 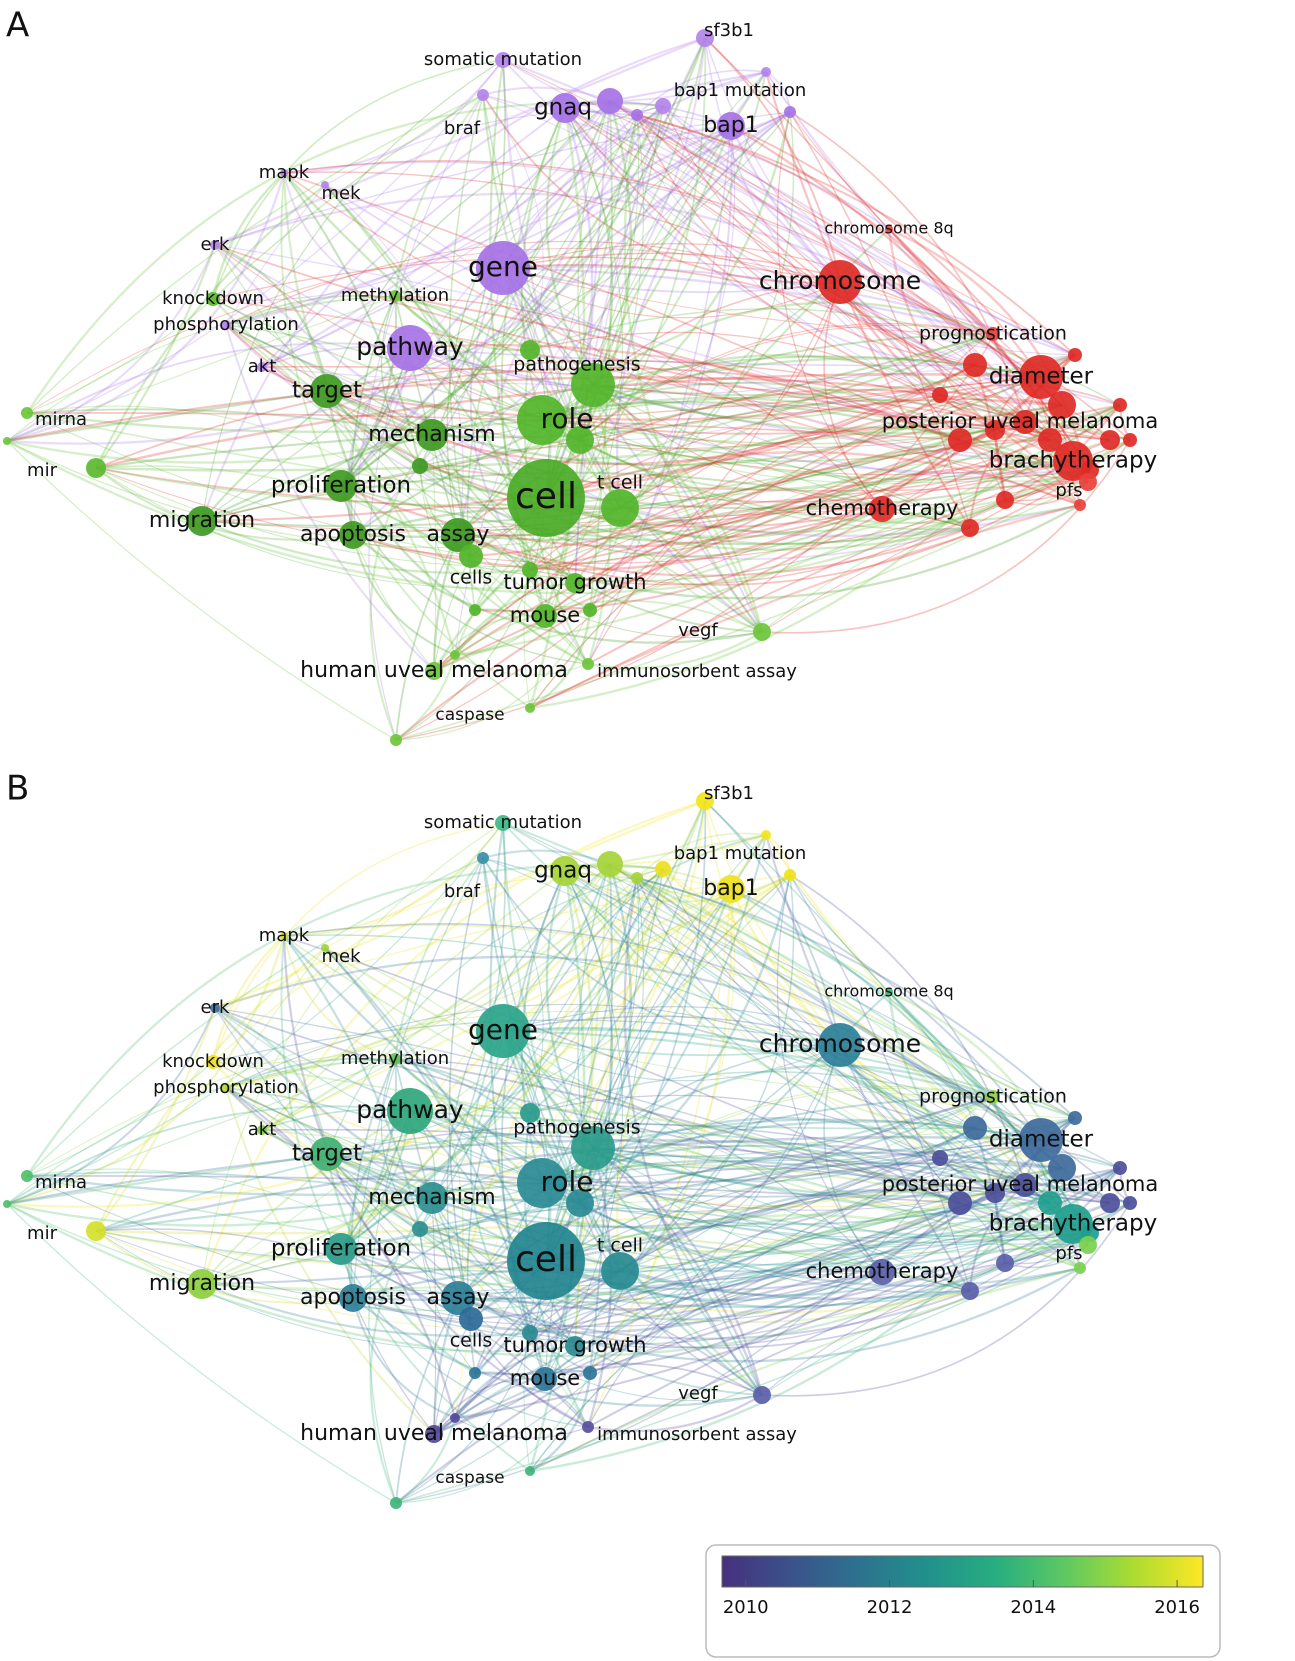 I want to click on colorbar-tick-label: 2014, so click(x=1033, y=1607).